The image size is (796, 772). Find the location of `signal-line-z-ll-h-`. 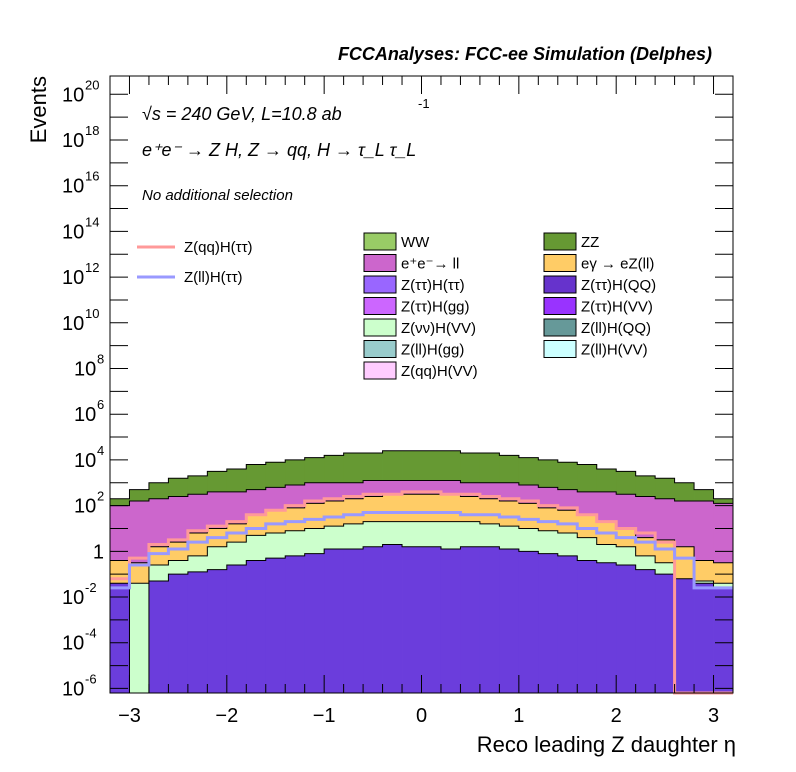

signal-line-z-ll-h- is located at coordinates (421, 550).